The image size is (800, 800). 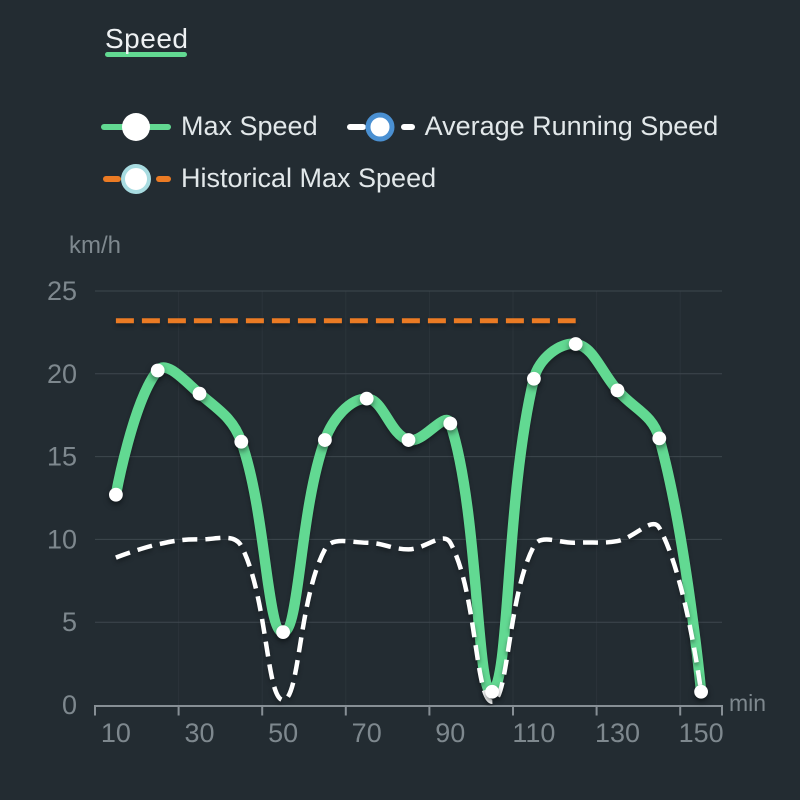 I want to click on historical-max-speed-dot-icon, so click(x=136, y=178).